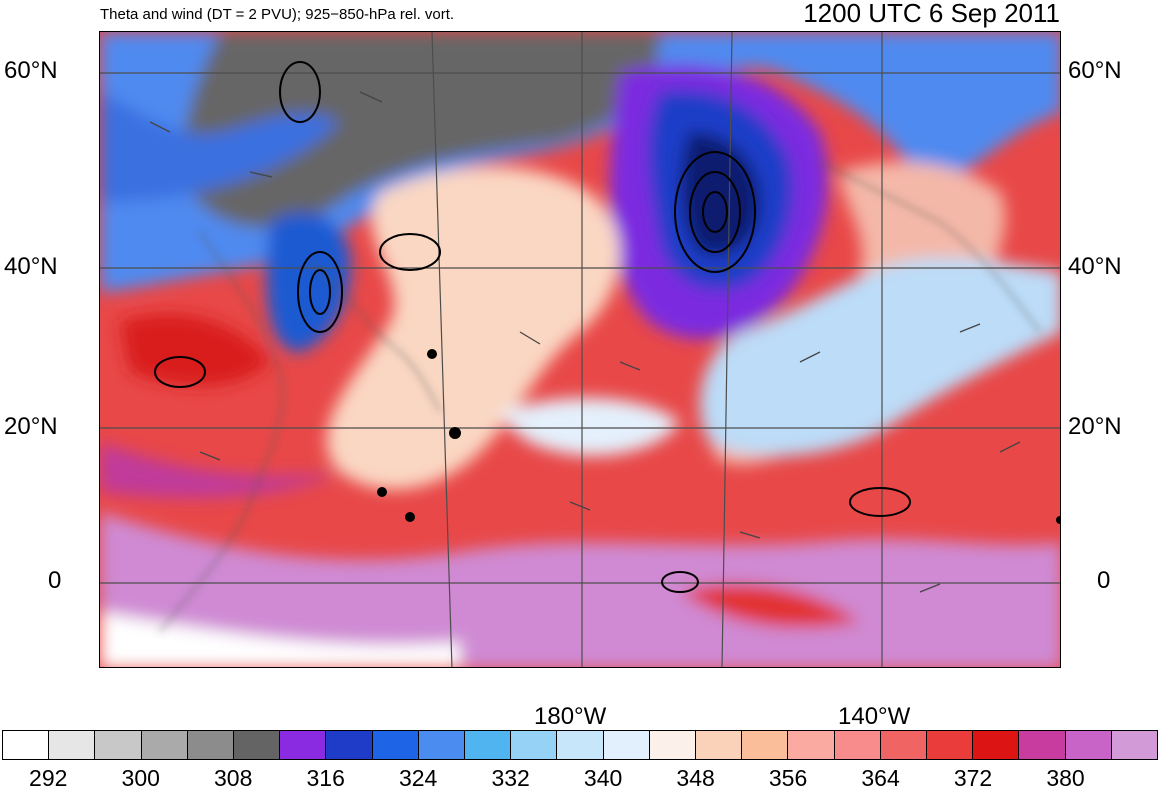 The height and width of the screenshot is (792, 1160). Describe the element at coordinates (1065, 778) in the screenshot. I see `colorbar-label: 380` at that location.